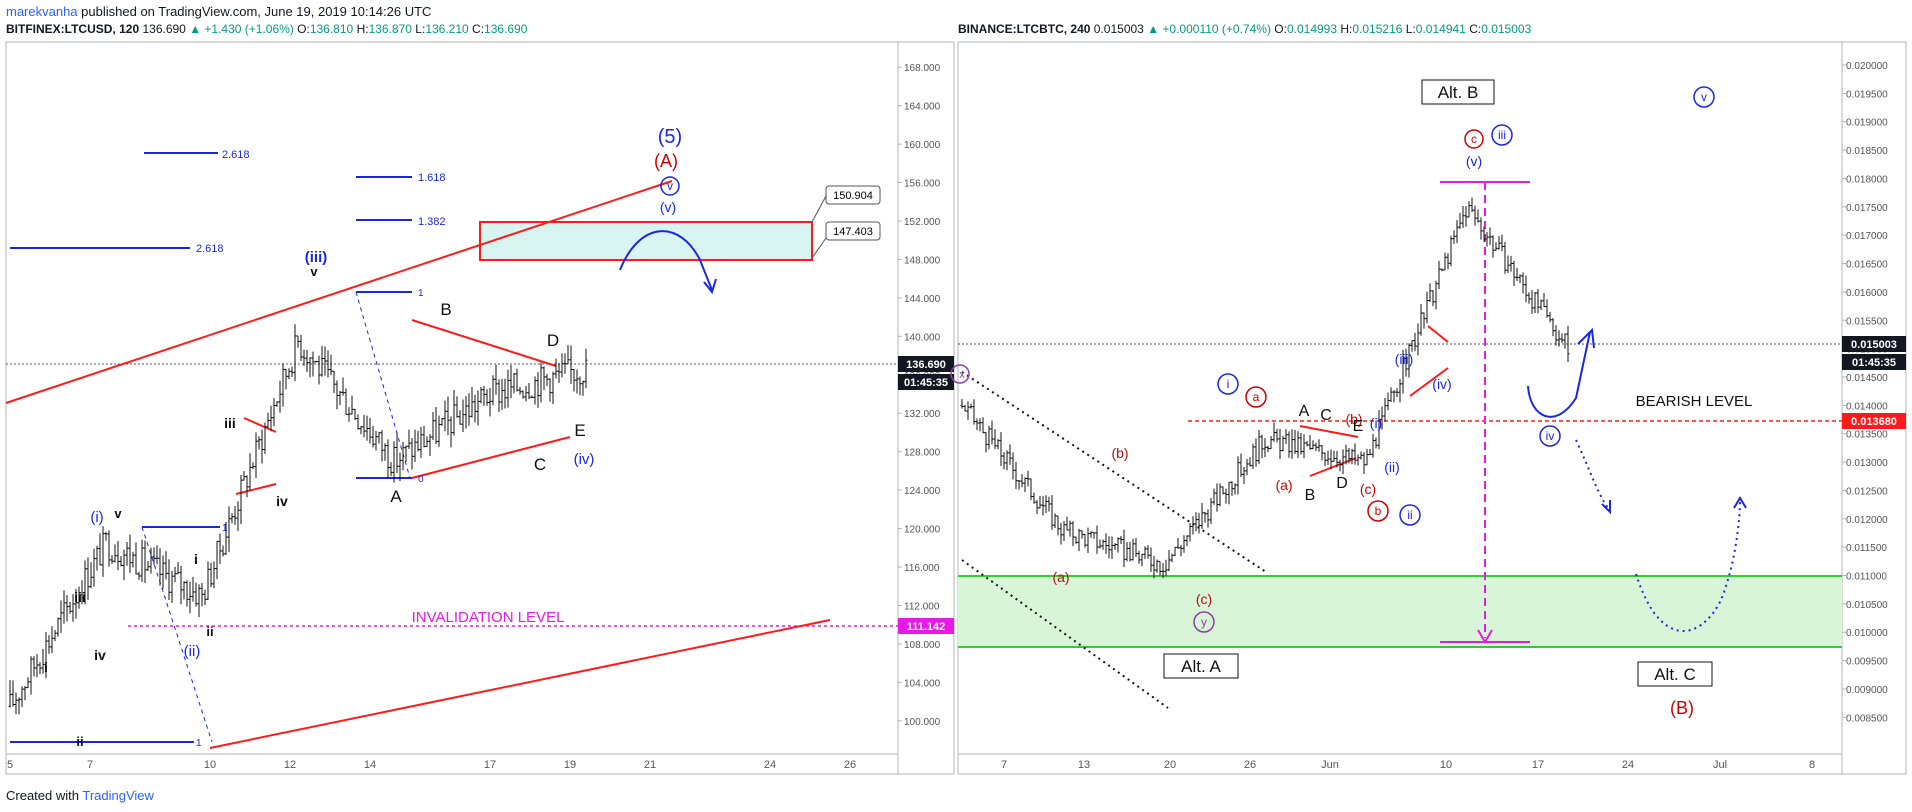 This screenshot has height=812, width=1912. I want to click on wave-label: b, so click(1378, 511).